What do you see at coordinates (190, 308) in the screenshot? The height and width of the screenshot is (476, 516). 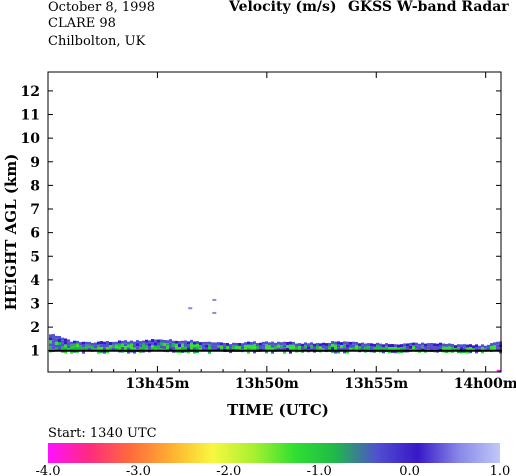 I see `isolated-echo` at bounding box center [190, 308].